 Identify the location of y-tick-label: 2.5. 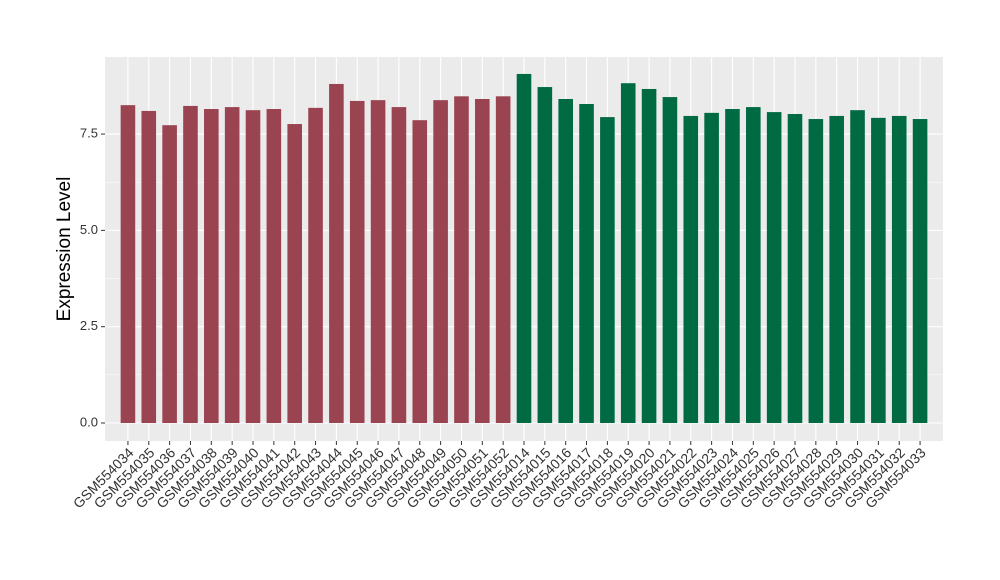
(89, 325).